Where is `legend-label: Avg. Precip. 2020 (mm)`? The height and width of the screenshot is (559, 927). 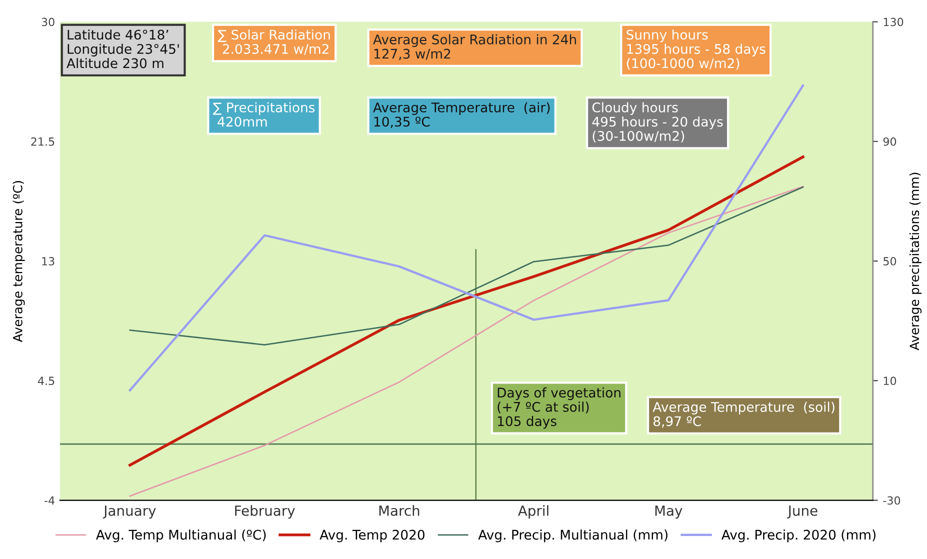 legend-label: Avg. Precip. 2020 (mm) is located at coordinates (798, 536).